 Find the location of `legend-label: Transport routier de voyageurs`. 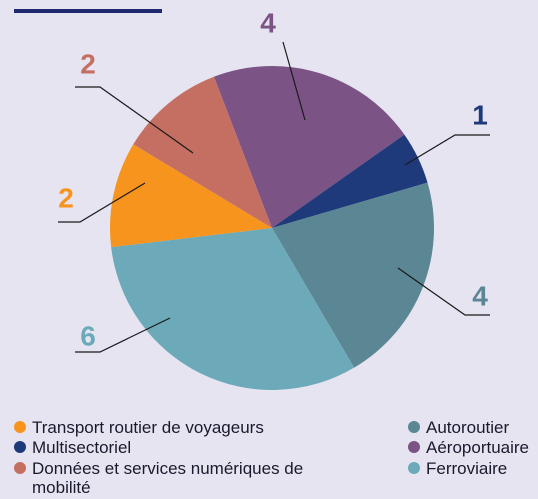

legend-label: Transport routier de voyageurs is located at coordinates (148, 427).